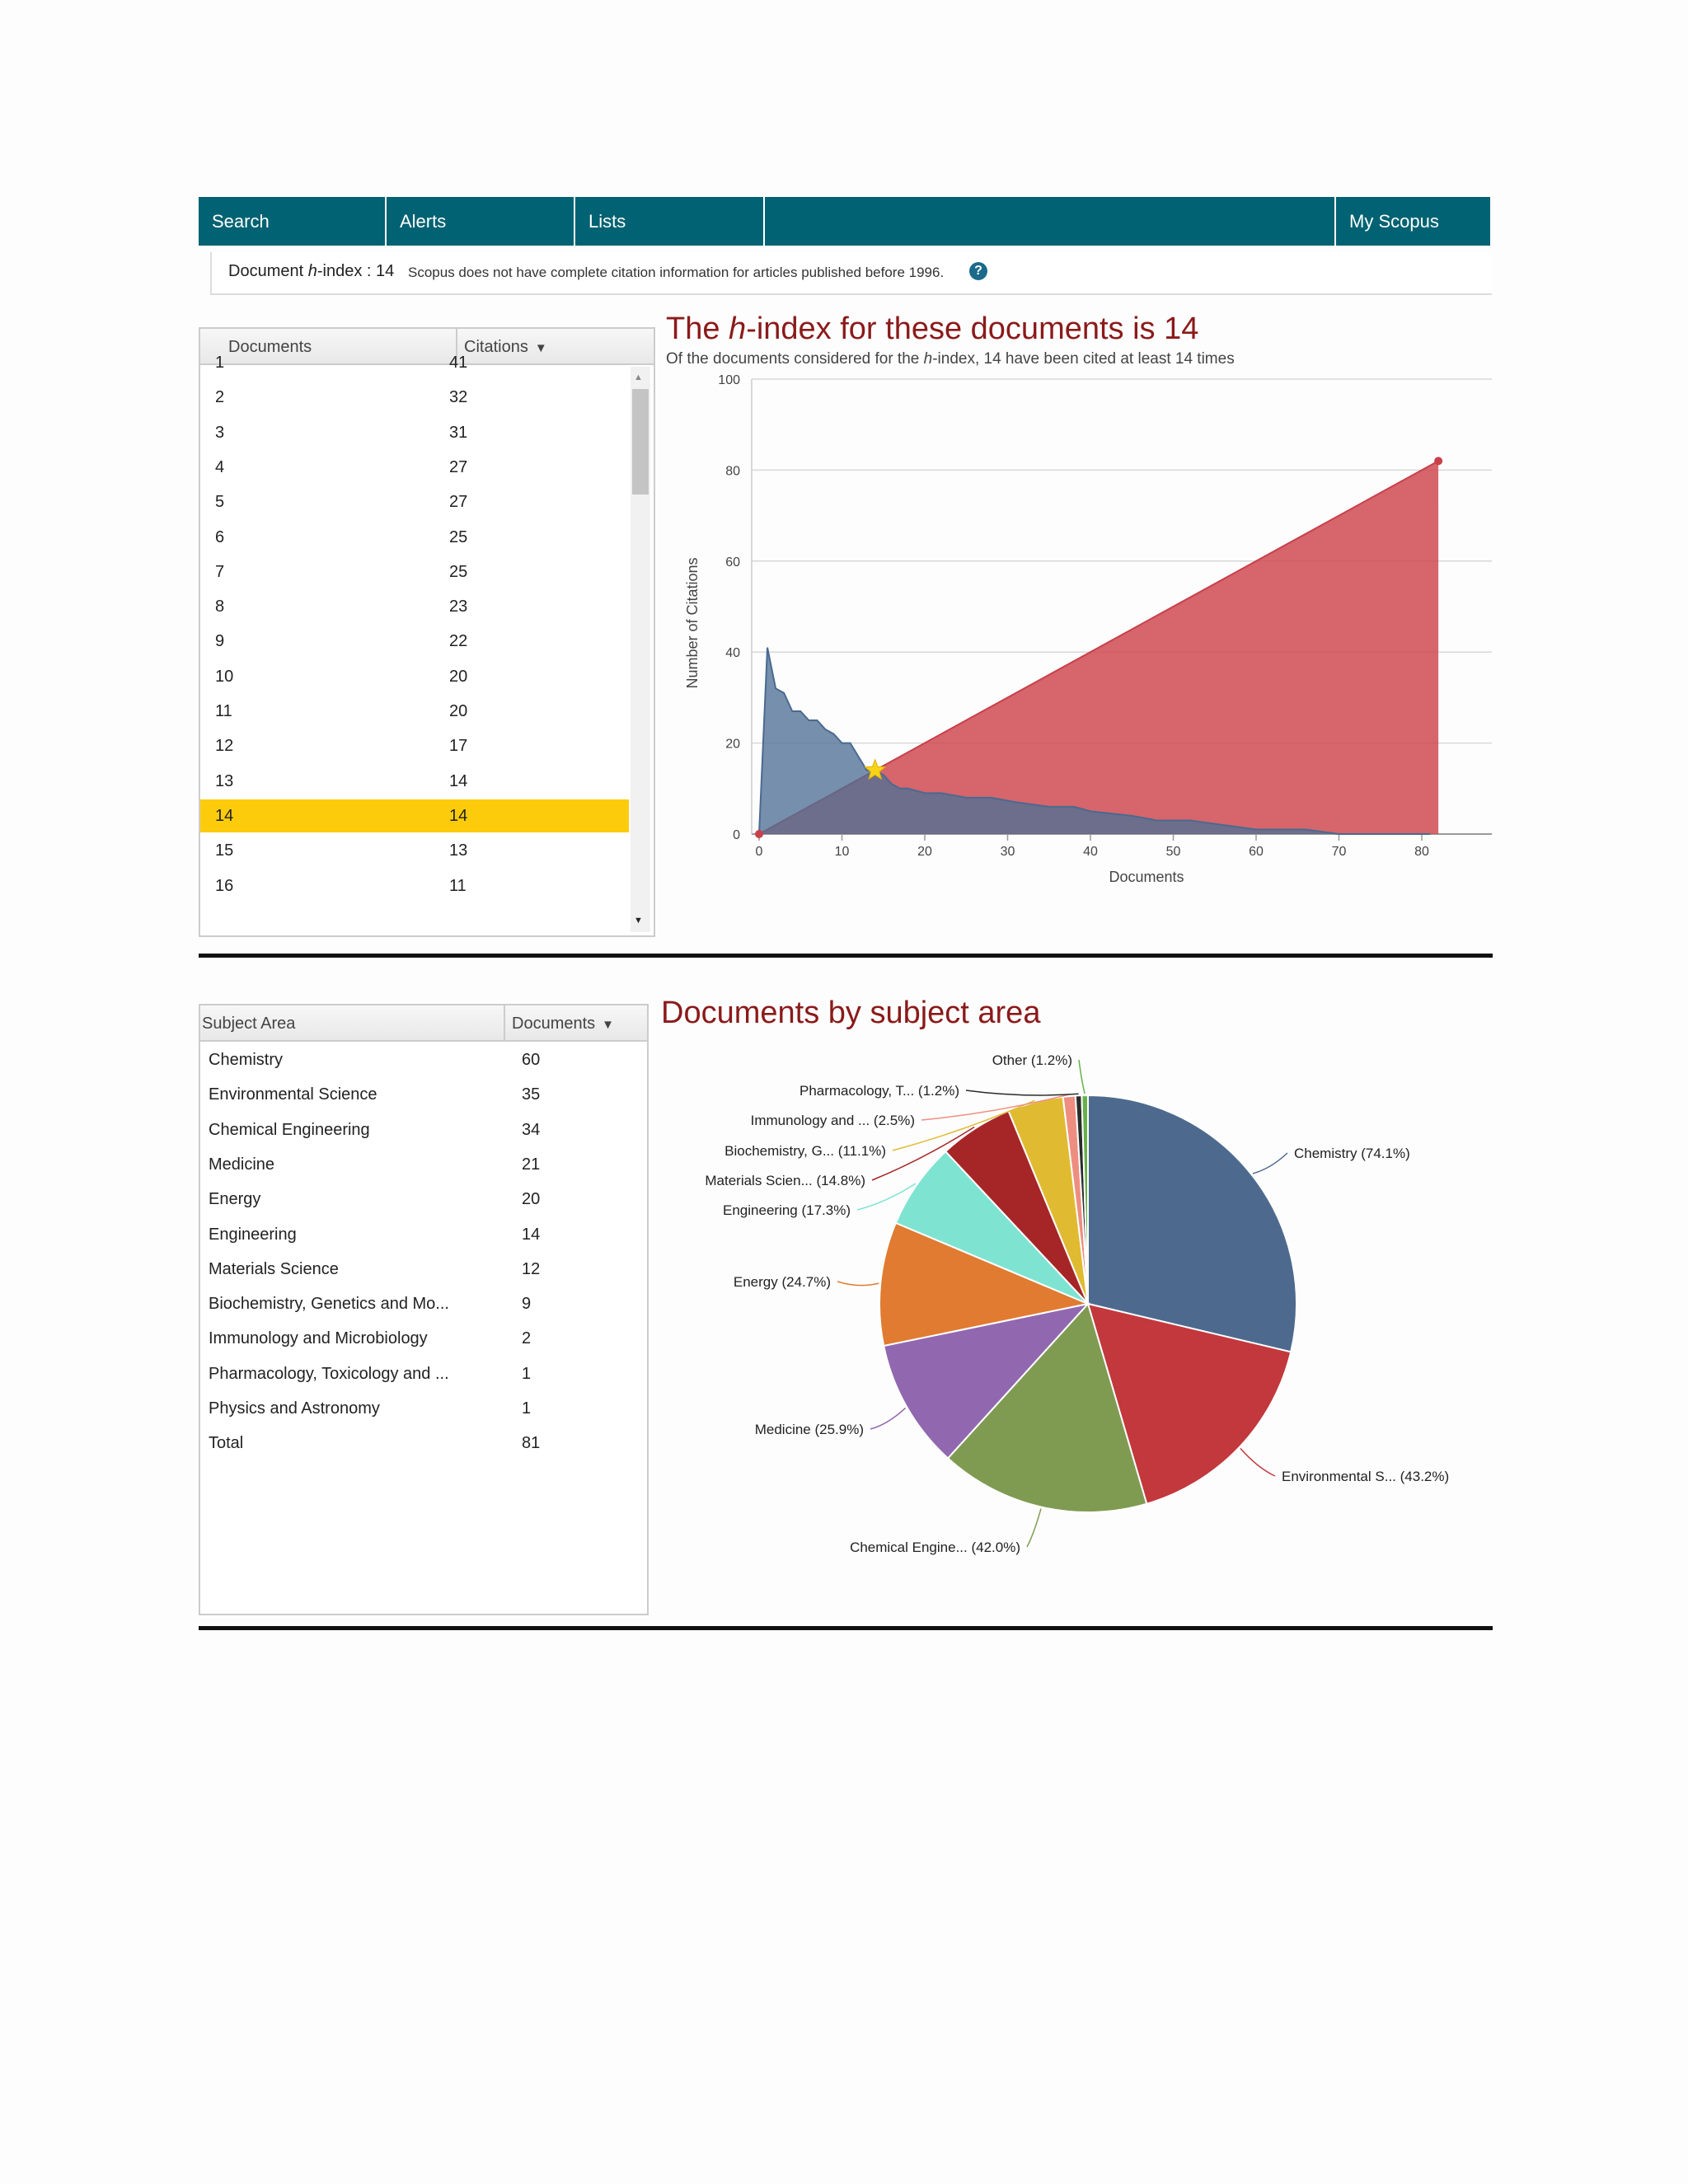 Image resolution: width=1688 pixels, height=2184 pixels. What do you see at coordinates (851, 1013) in the screenshot?
I see `pie-chart-title: Documents by subject area` at bounding box center [851, 1013].